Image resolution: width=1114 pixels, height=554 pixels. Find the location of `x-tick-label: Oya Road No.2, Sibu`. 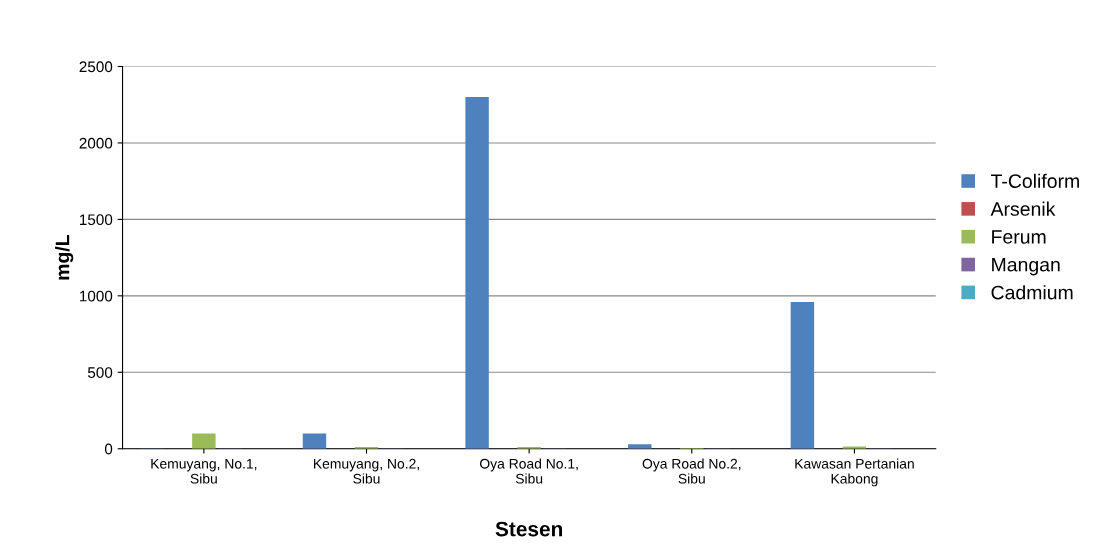

x-tick-label: Oya Road No.2, Sibu is located at coordinates (691, 471).